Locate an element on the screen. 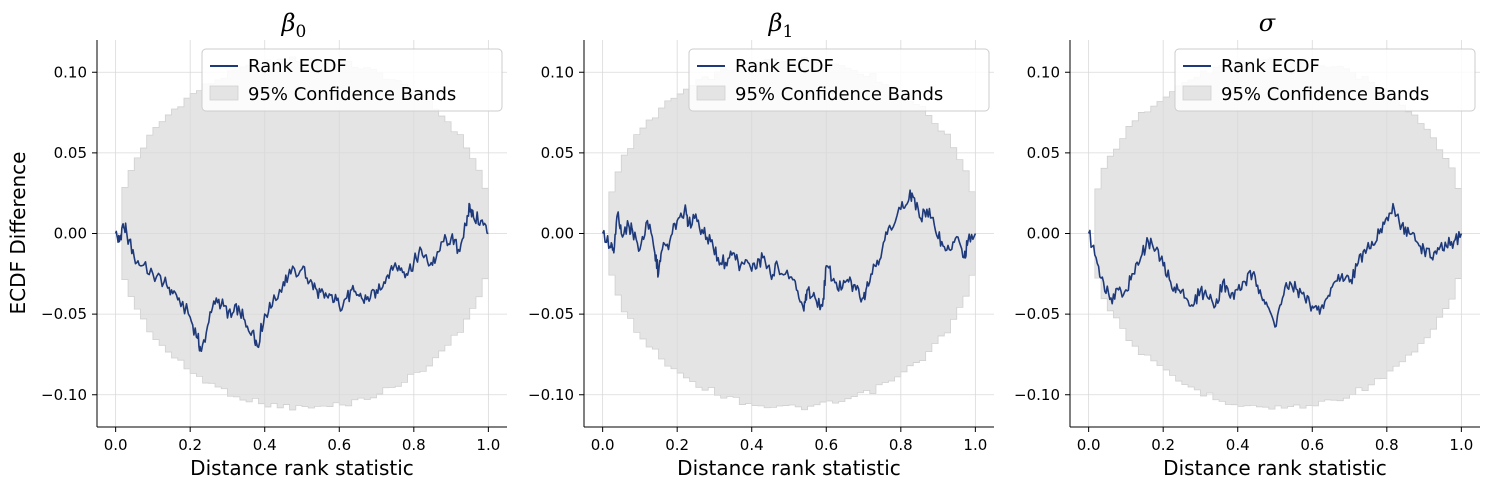 This screenshot has height=490, width=1489. panel-title-subscript: 0 is located at coordinates (301, 32).